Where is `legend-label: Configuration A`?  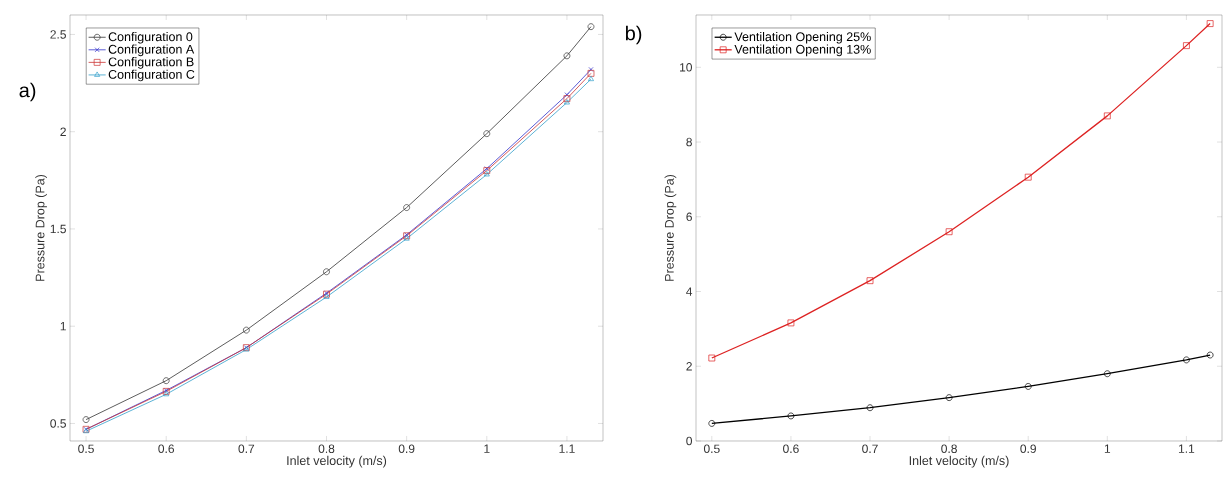 legend-label: Configuration A is located at coordinates (151, 50).